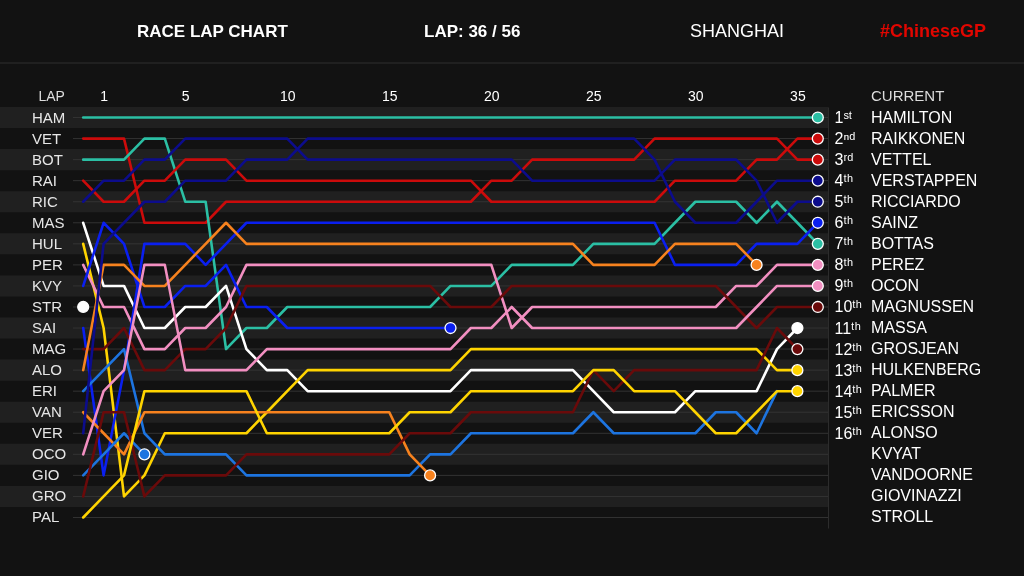 The height and width of the screenshot is (576, 1024). I want to click on text: MASSA, so click(899, 328).